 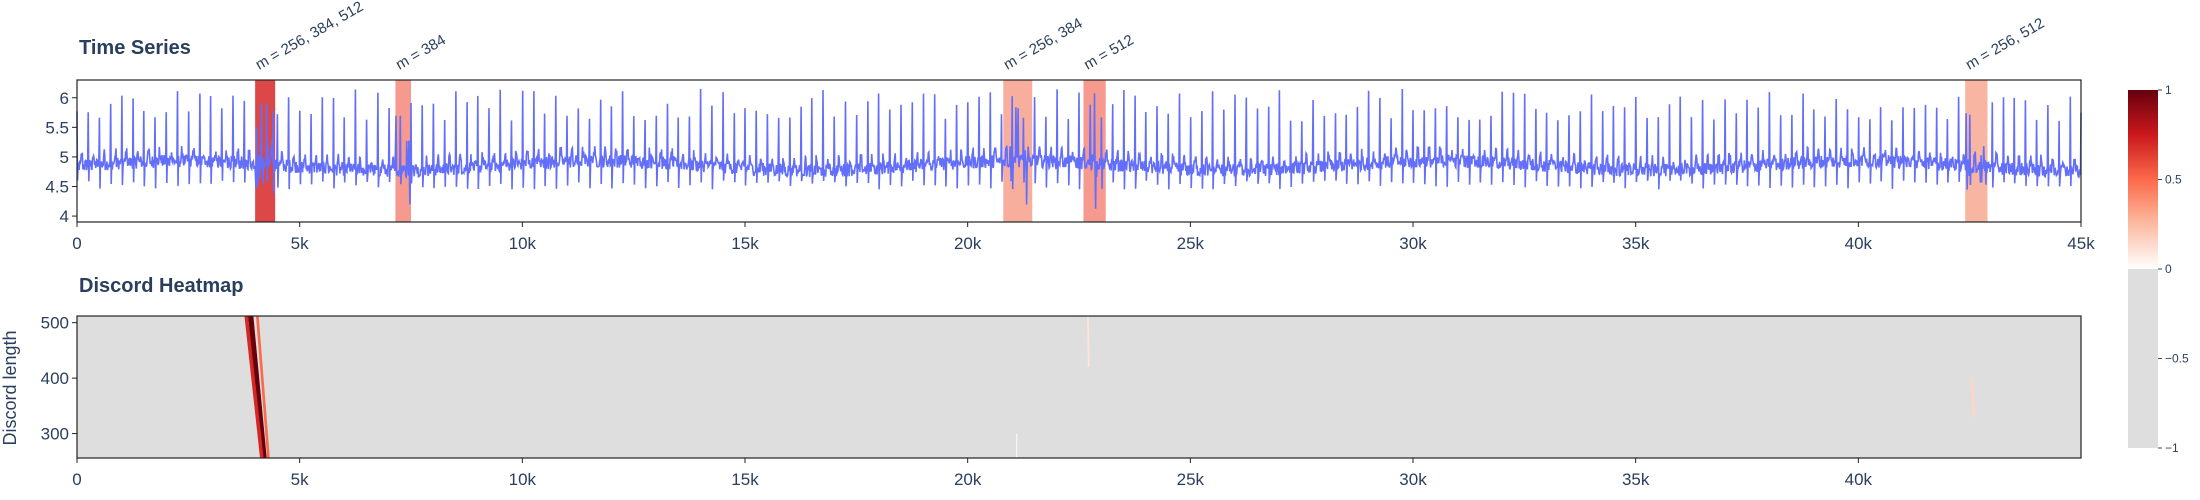 What do you see at coordinates (1043, 44) in the screenshot?
I see `discord-label-2: m = 256, 384` at bounding box center [1043, 44].